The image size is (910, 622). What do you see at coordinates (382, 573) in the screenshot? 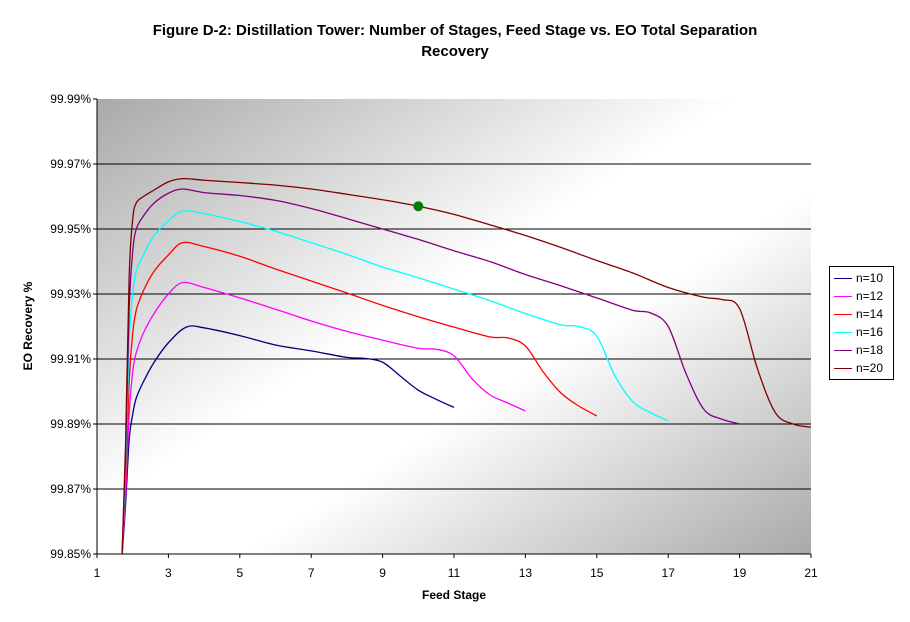
I see `x-tick-label: 9` at bounding box center [382, 573].